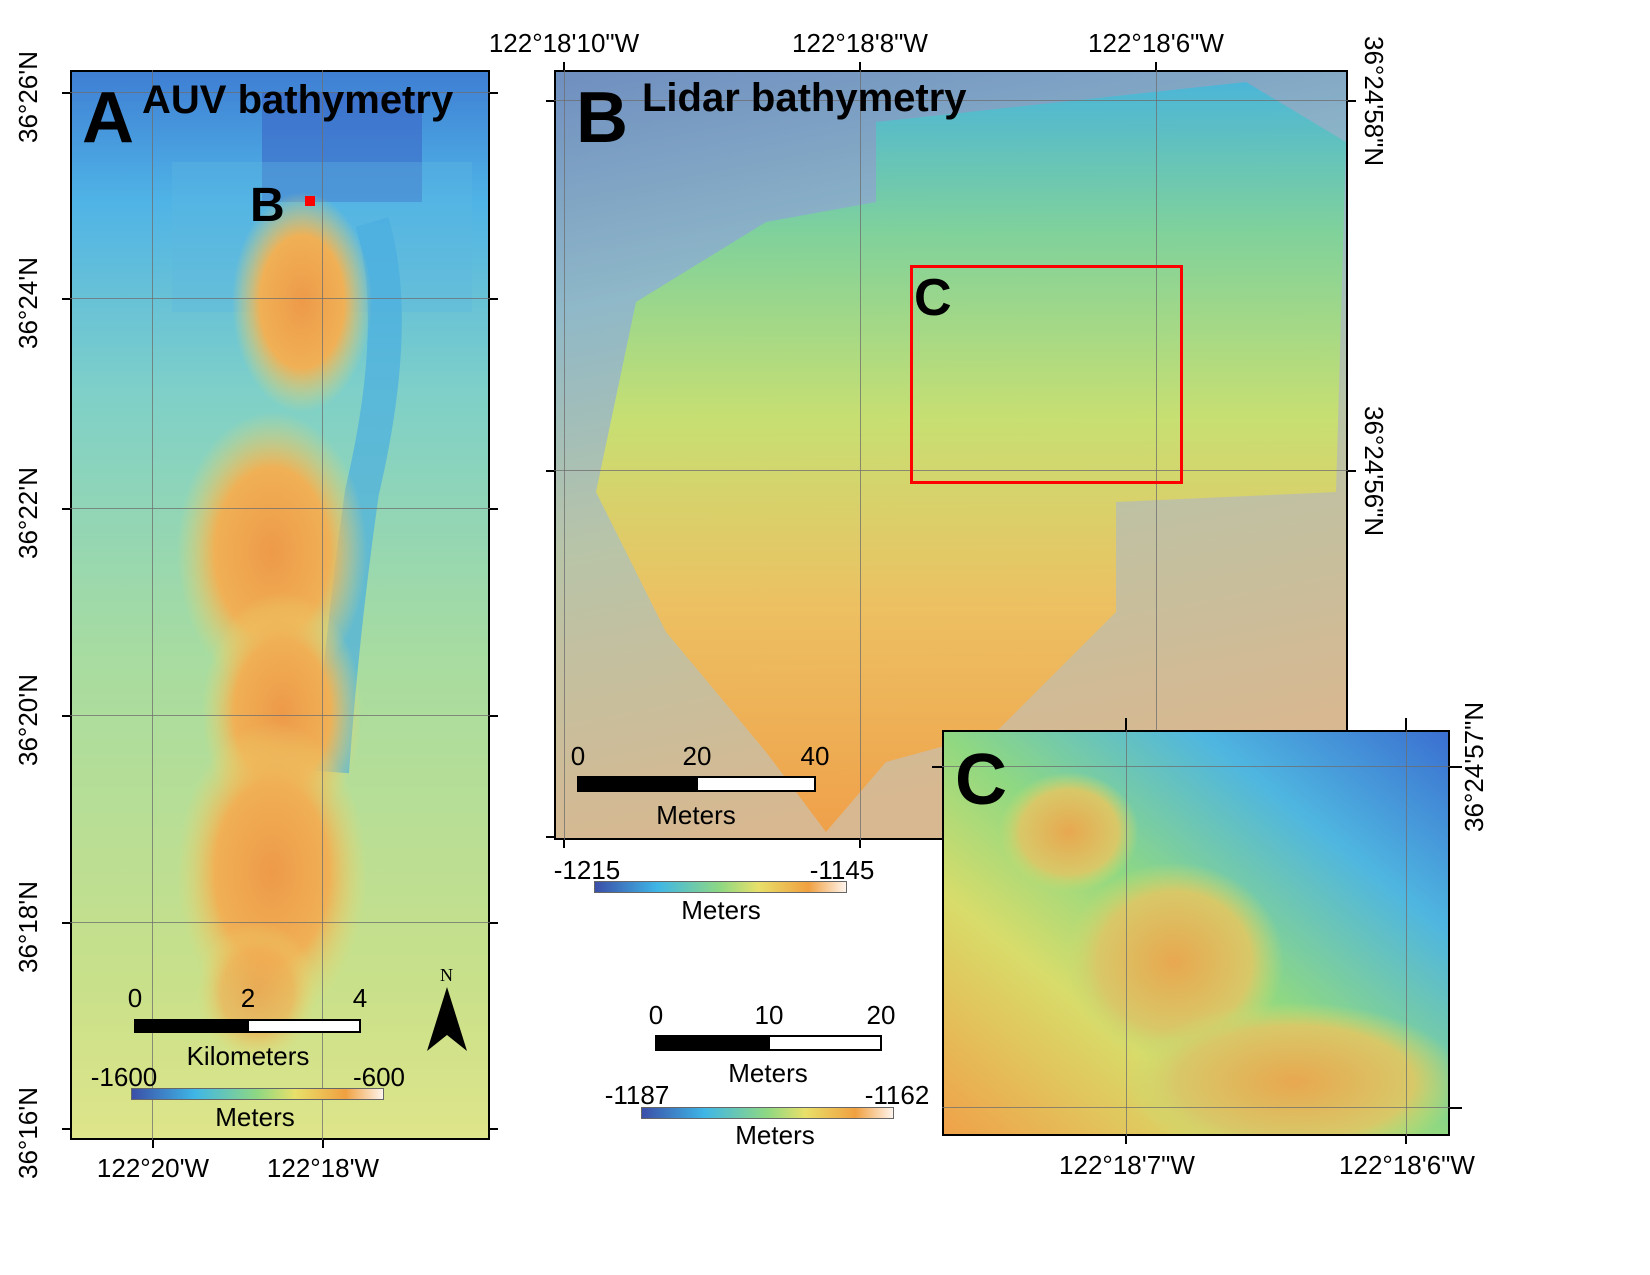  I want to click on panel-c-scale-tick: 0, so click(656, 1015).